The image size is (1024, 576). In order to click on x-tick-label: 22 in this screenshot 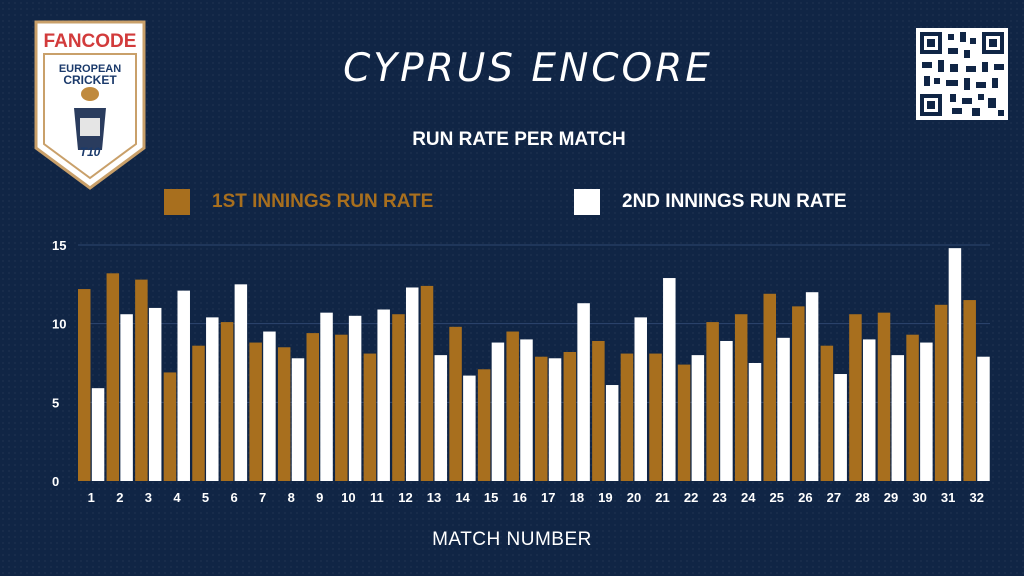, I will do `click(691, 497)`.